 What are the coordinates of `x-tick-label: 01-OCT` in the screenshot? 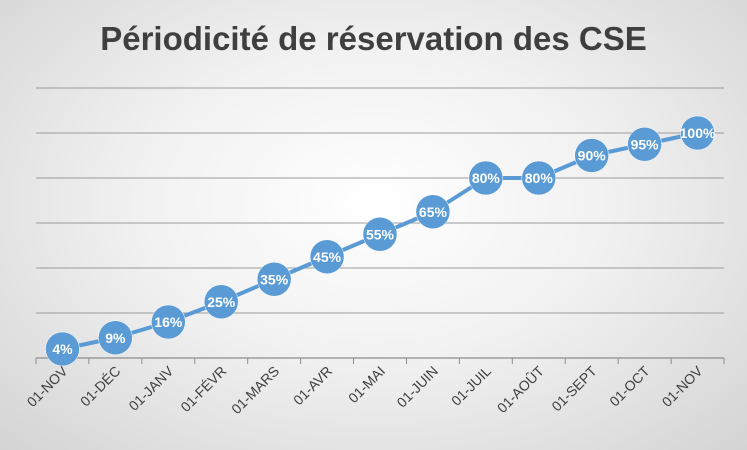 It's located at (629, 385).